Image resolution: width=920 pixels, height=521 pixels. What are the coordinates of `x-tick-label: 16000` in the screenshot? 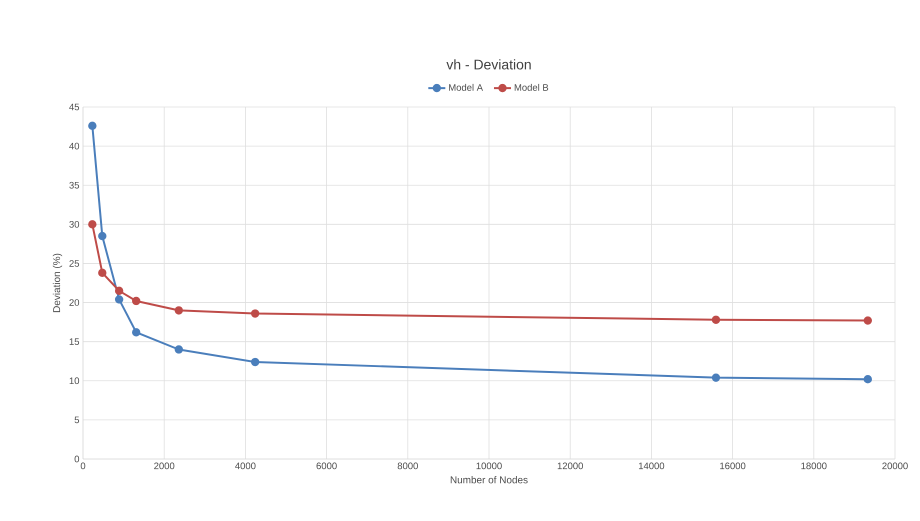 It's located at (733, 466).